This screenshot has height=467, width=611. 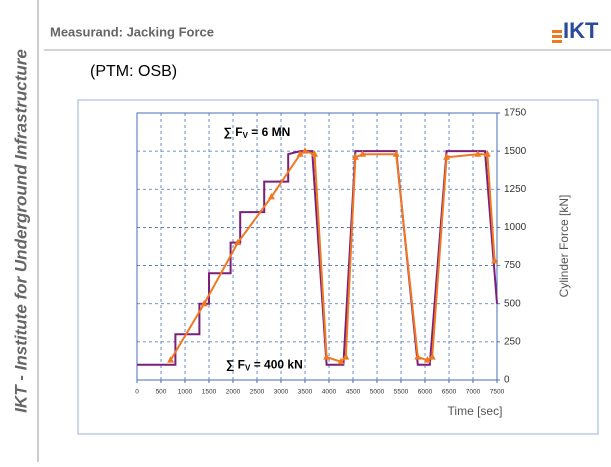 I want to click on x-tick-label: 2500, so click(x=257, y=392).